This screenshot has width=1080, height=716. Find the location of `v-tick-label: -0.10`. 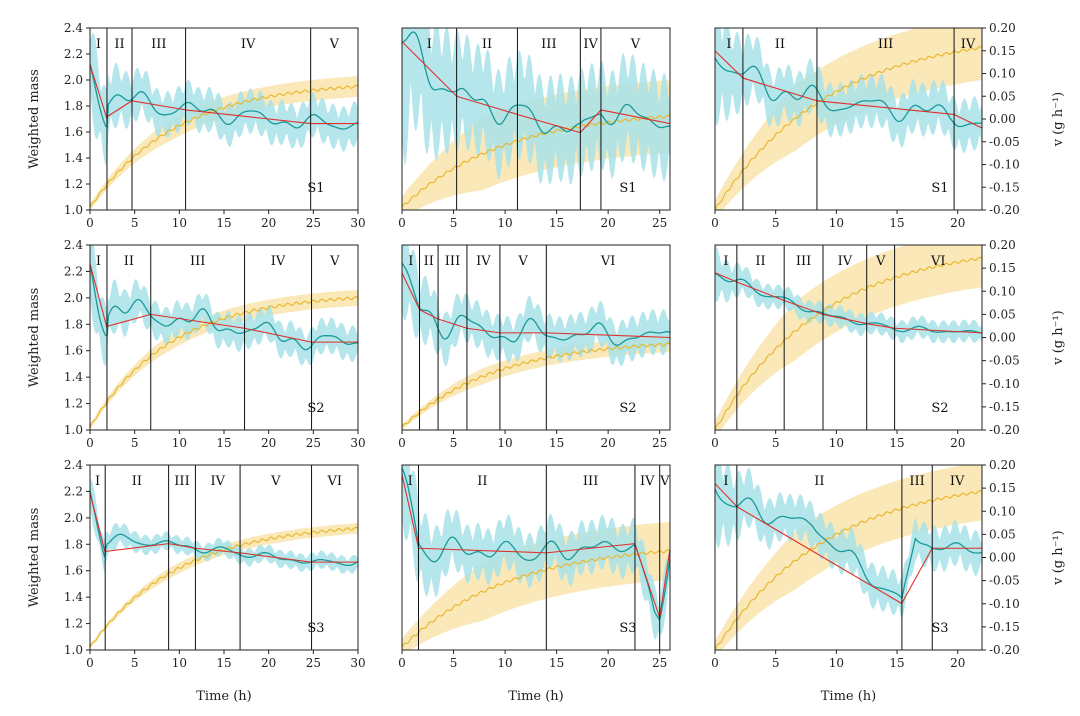

v-tick-label: -0.10 is located at coordinates (1004, 165).